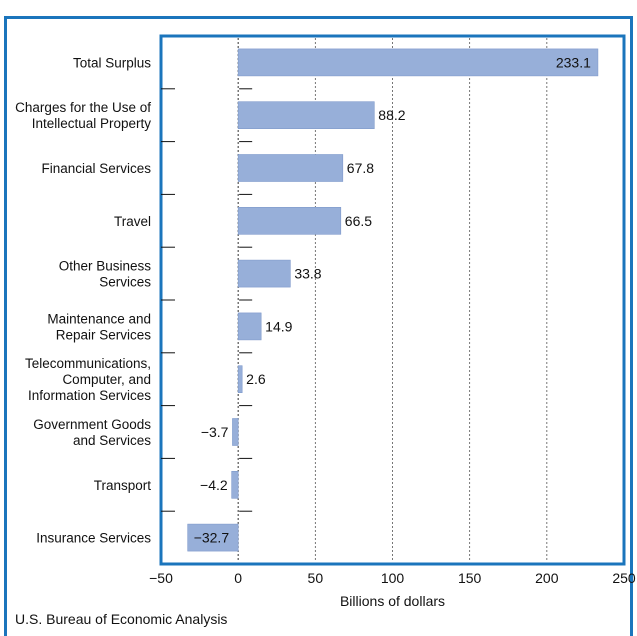  Describe the element at coordinates (92, 123) in the screenshot. I see `category-label: Intellectual Property` at that location.